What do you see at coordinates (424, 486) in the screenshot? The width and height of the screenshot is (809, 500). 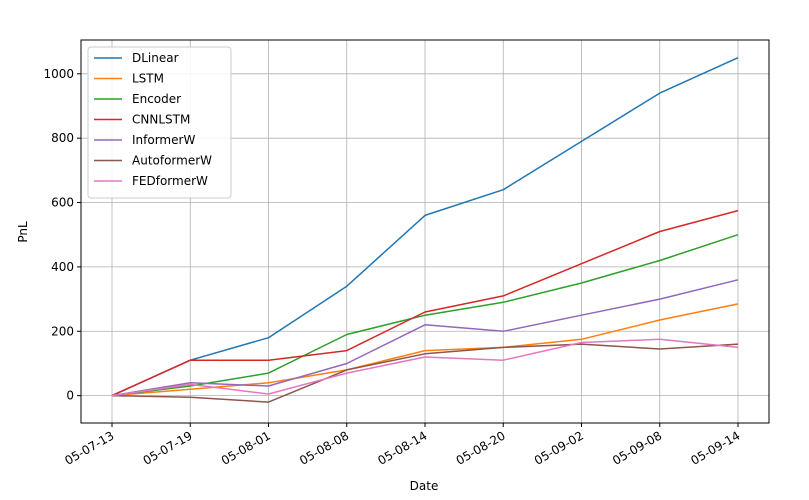 I see `x-axis-label: Date` at bounding box center [424, 486].